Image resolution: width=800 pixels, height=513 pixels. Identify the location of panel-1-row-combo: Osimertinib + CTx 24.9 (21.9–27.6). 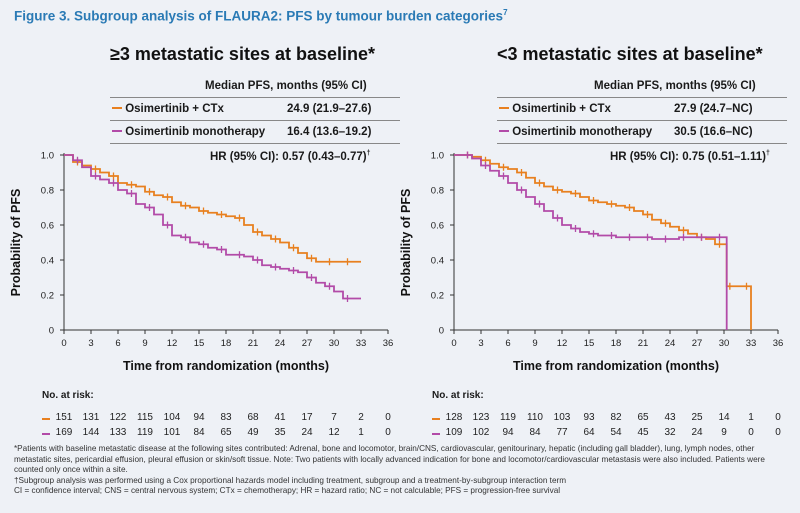
(256, 109).